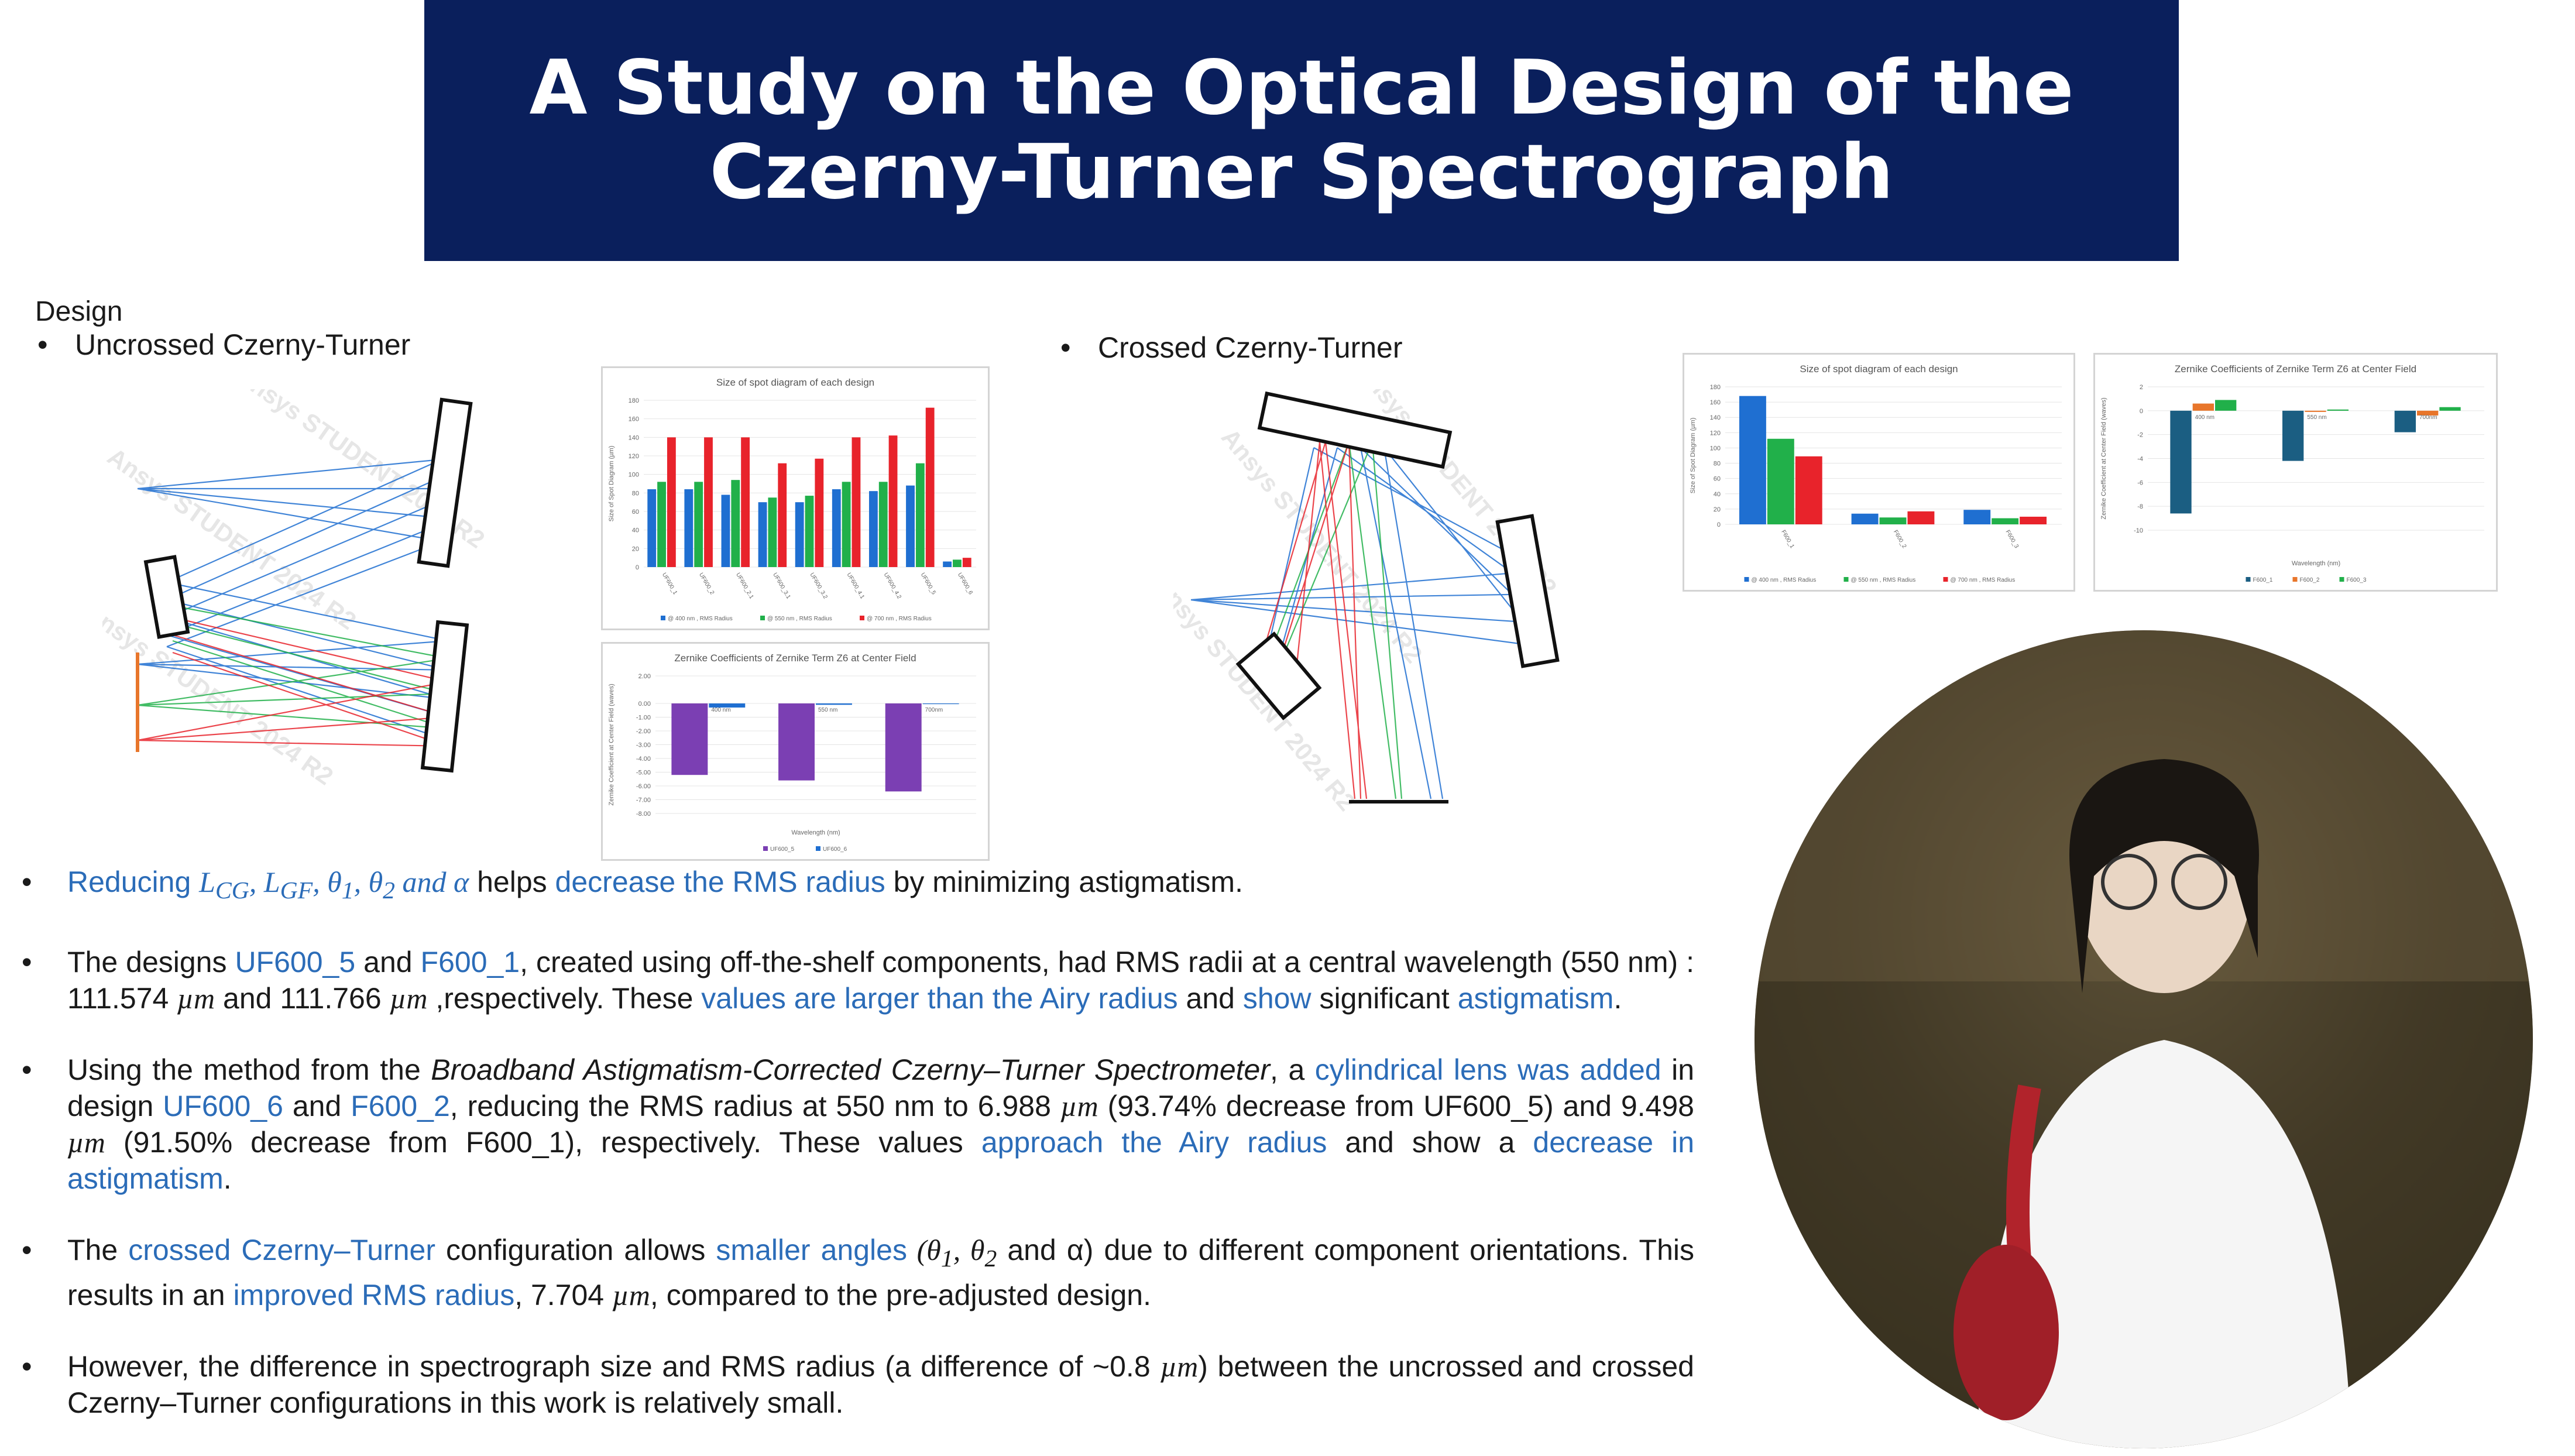 The image size is (2575, 1456). Describe the element at coordinates (965, 584) in the screenshot. I see `category-label: UF600_6` at that location.